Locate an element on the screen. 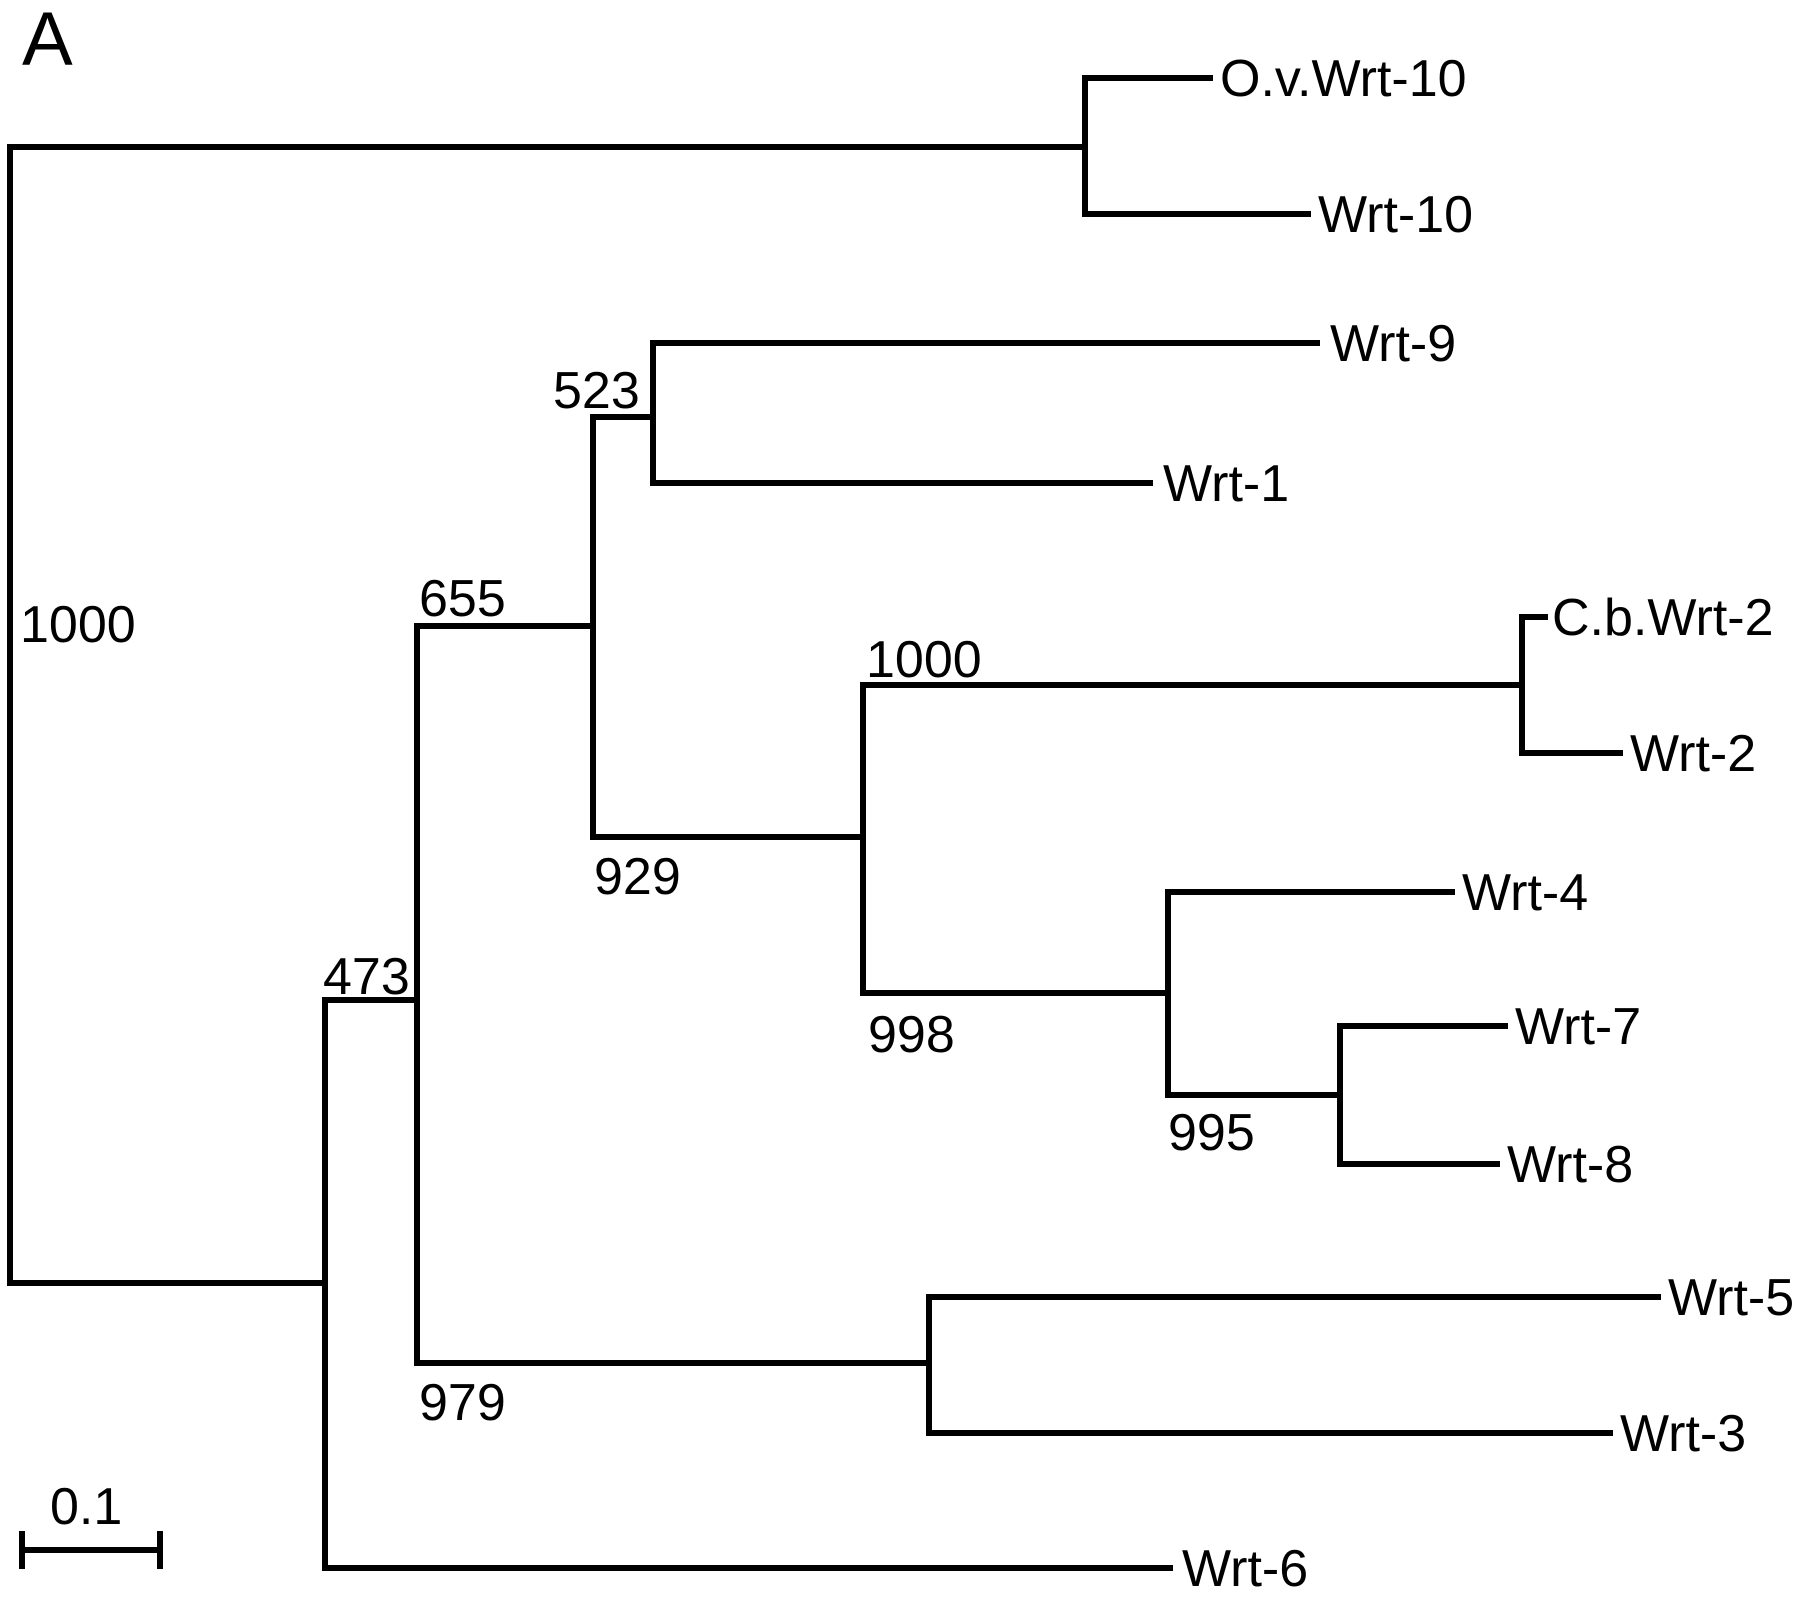 Image resolution: width=1800 pixels, height=1604 pixels. leaf-label-wrt9: Wrt-9 is located at coordinates (1393, 344).